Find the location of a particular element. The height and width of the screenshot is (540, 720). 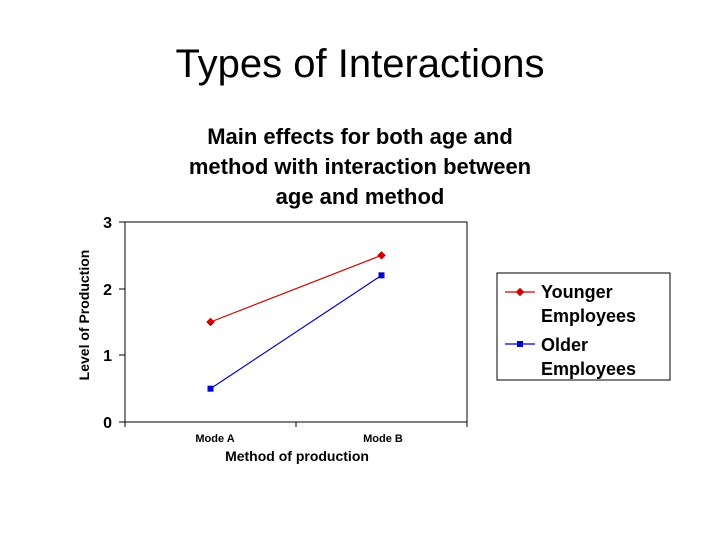

legend-label-younger-2: Employees is located at coordinates (588, 316).